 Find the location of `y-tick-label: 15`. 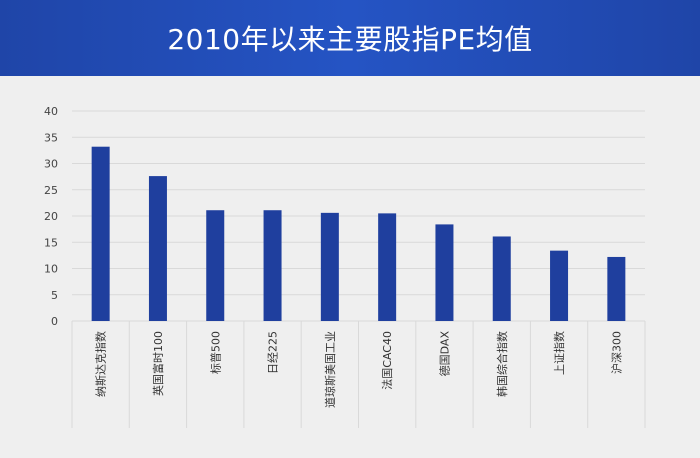

y-tick-label: 15 is located at coordinates (51, 242).